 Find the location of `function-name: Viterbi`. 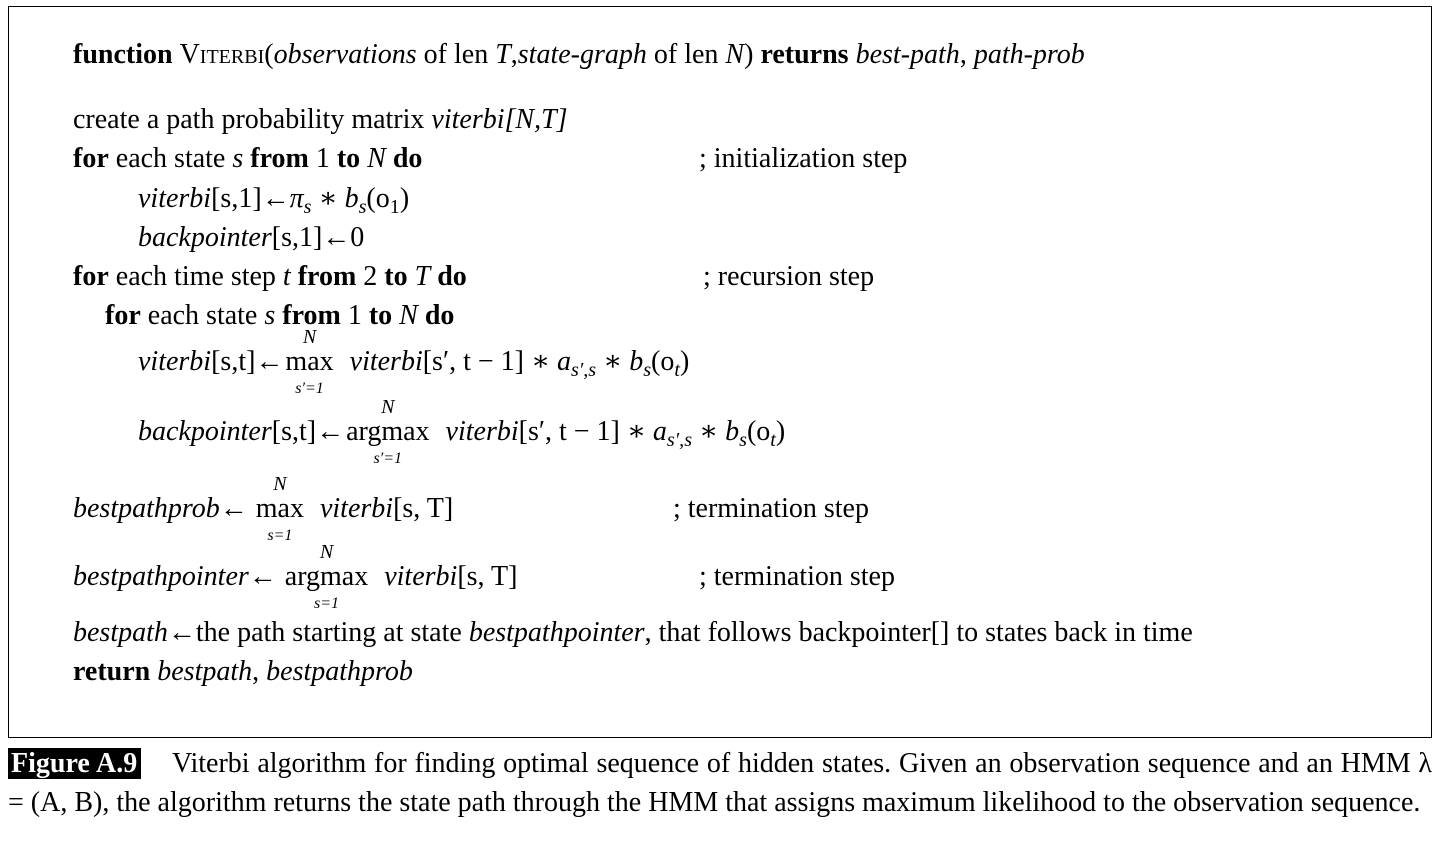

function-name: Viterbi is located at coordinates (222, 54).